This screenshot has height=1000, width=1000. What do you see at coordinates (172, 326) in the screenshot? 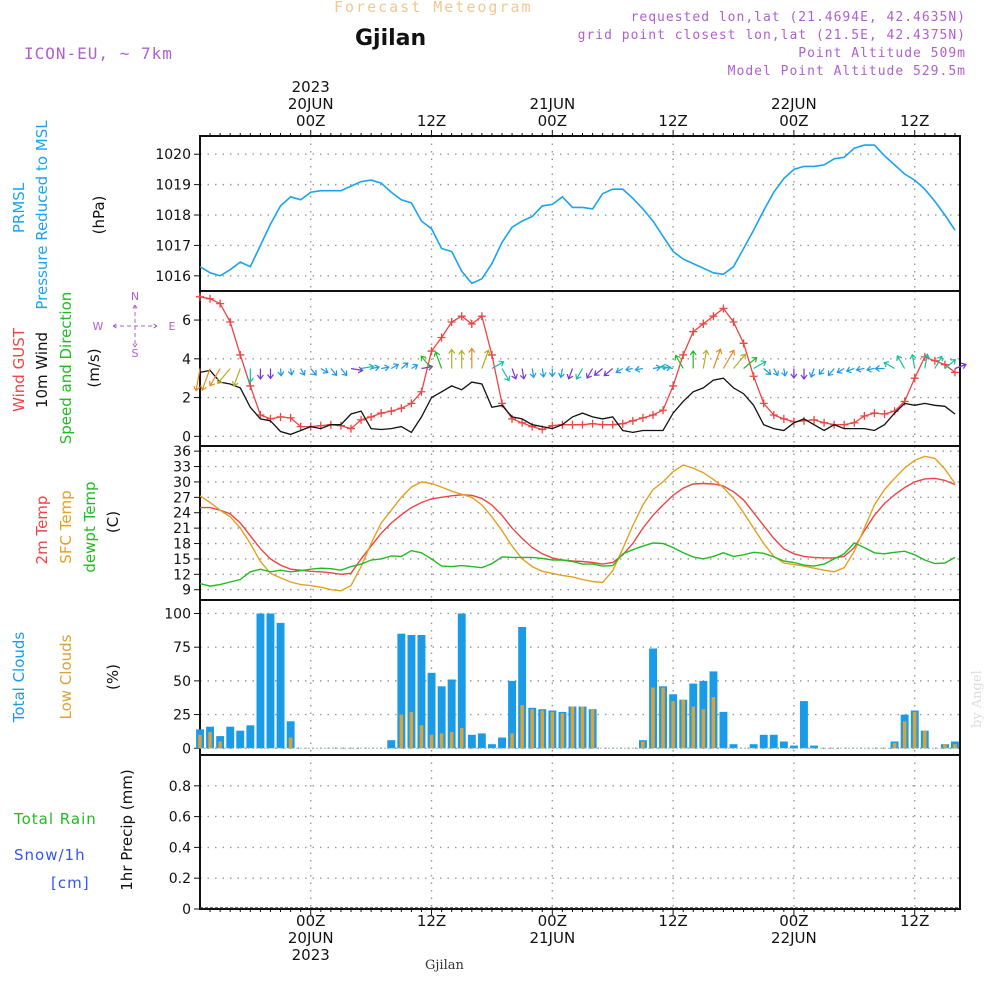
I see `compass-e: E` at bounding box center [172, 326].